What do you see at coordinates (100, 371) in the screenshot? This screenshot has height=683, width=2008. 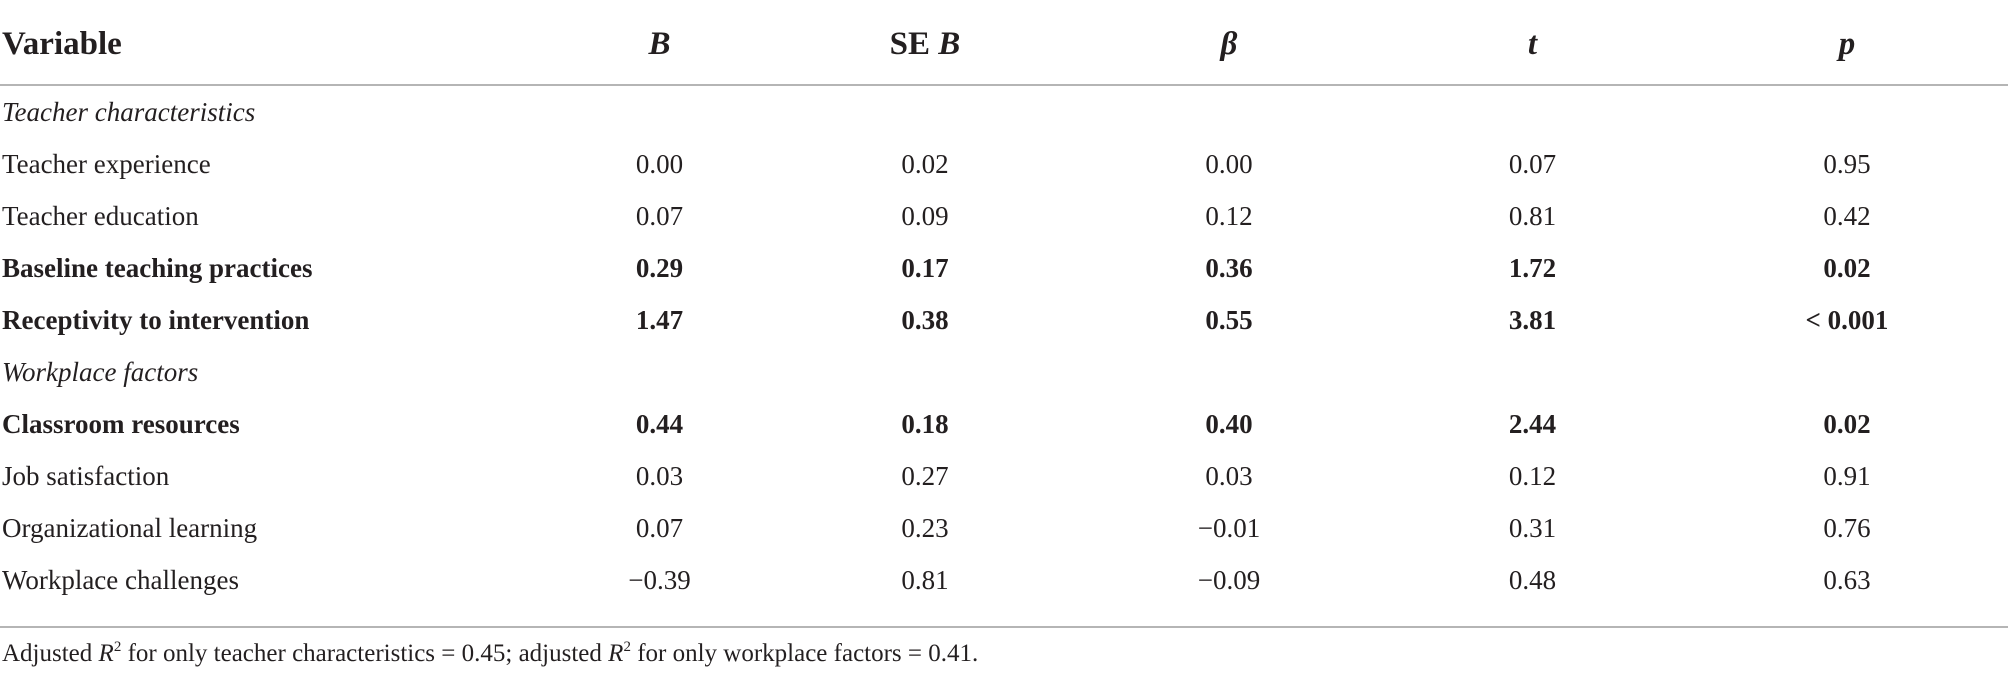 I see `section-label: Workplace factors` at bounding box center [100, 371].